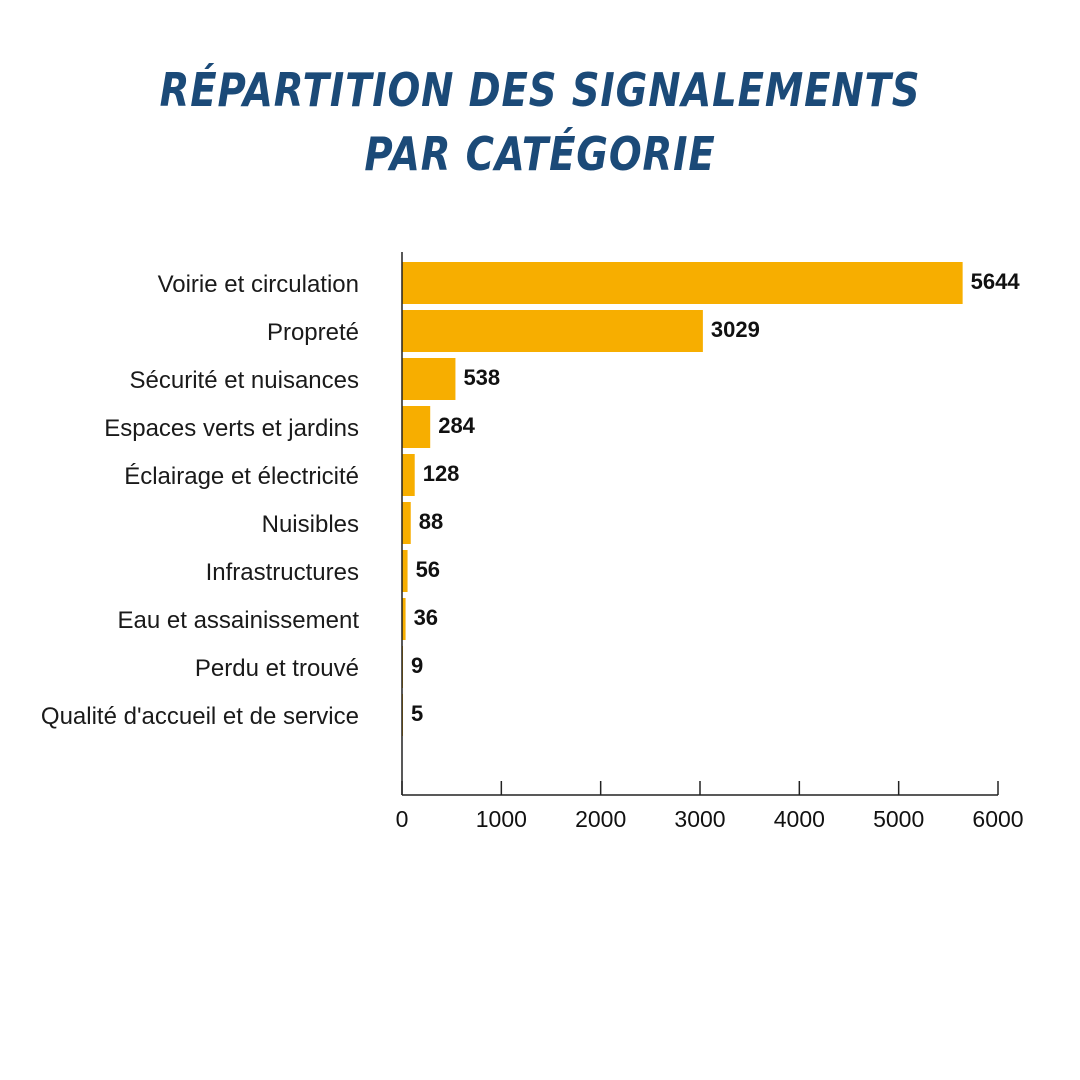 The image size is (1080, 1080). Describe the element at coordinates (898, 819) in the screenshot. I see `x-tick-label: 5000` at that location.